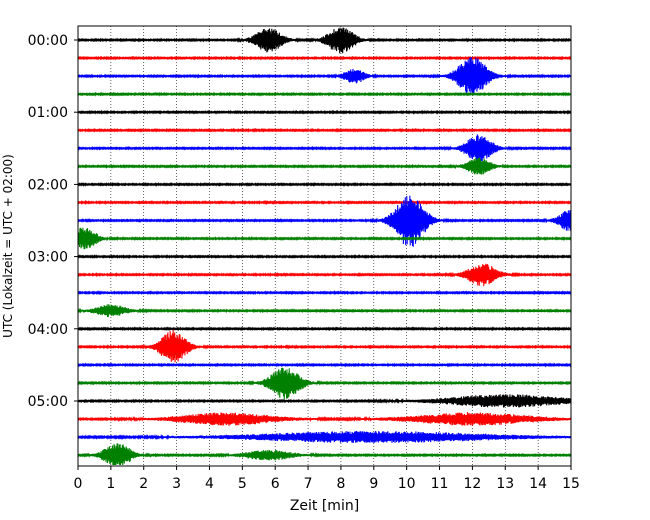  Describe the element at coordinates (407, 484) in the screenshot. I see `x-tick-label: 10` at that location.